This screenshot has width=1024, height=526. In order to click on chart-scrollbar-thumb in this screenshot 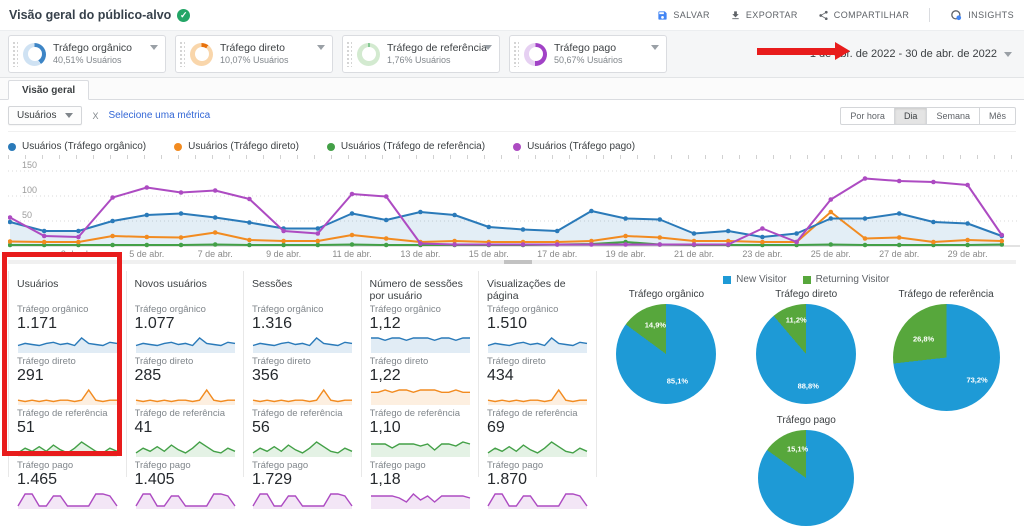, I will do `click(518, 262)`.